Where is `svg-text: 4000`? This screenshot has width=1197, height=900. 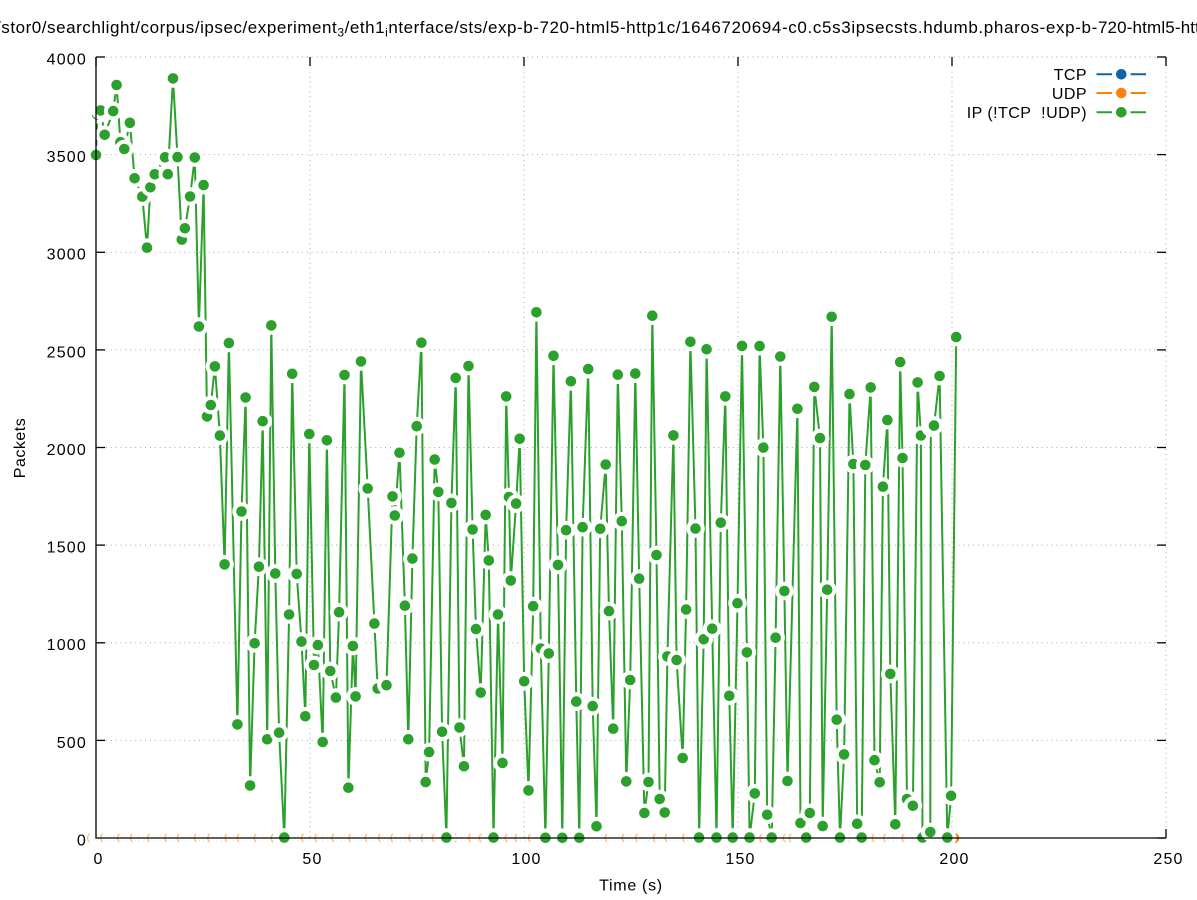
svg-text: 4000 is located at coordinates (67, 59).